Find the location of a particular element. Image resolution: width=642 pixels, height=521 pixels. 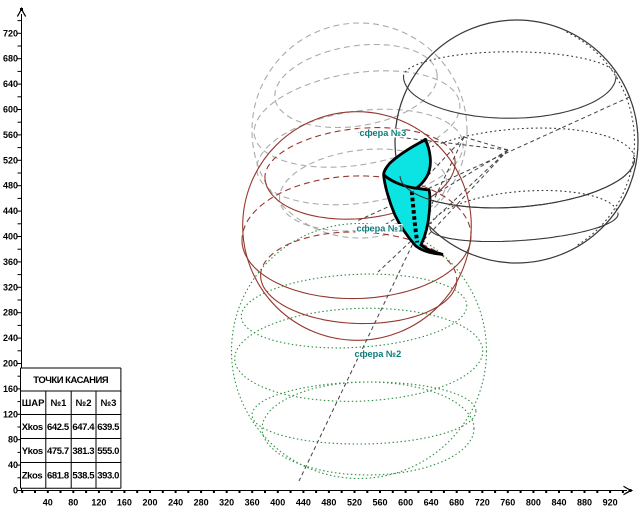

svg-text: 393.0 is located at coordinates (108, 475).